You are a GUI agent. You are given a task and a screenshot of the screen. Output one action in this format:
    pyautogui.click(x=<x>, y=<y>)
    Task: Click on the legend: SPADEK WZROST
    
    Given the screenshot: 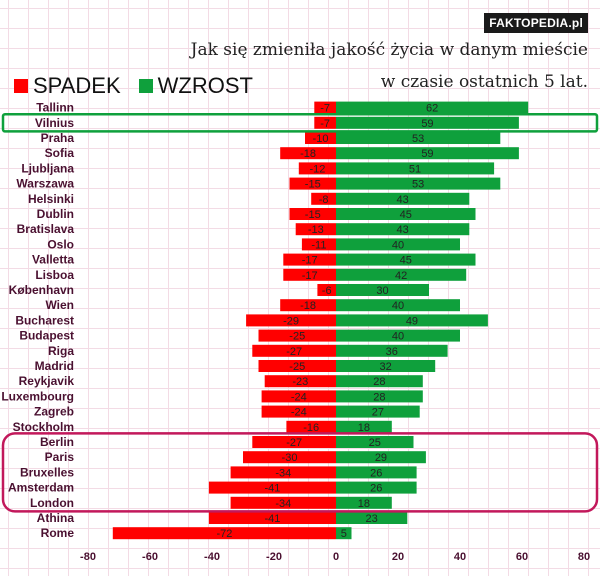 What is the action you would take?
    pyautogui.click(x=142, y=86)
    